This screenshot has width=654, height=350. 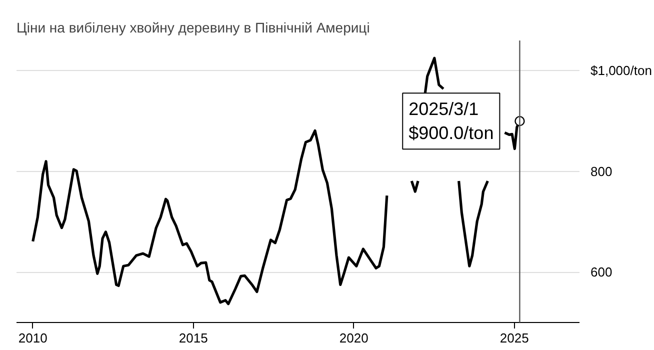 I want to click on x-tick-label: 2010, so click(x=33, y=338).